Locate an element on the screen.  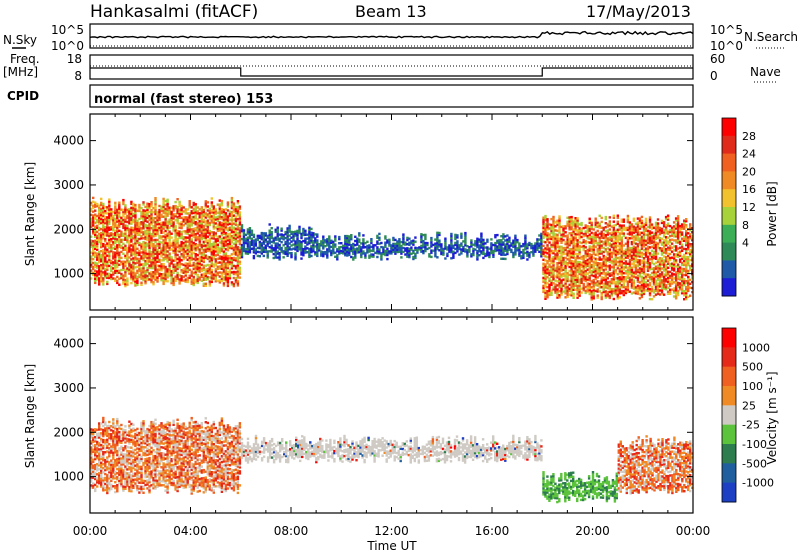
cpid-label: CPID is located at coordinates (23, 96).